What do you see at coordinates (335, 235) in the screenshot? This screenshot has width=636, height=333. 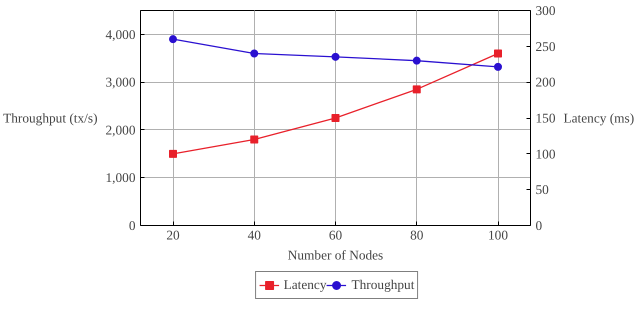 I see `x-tick-label: 60` at bounding box center [335, 235].